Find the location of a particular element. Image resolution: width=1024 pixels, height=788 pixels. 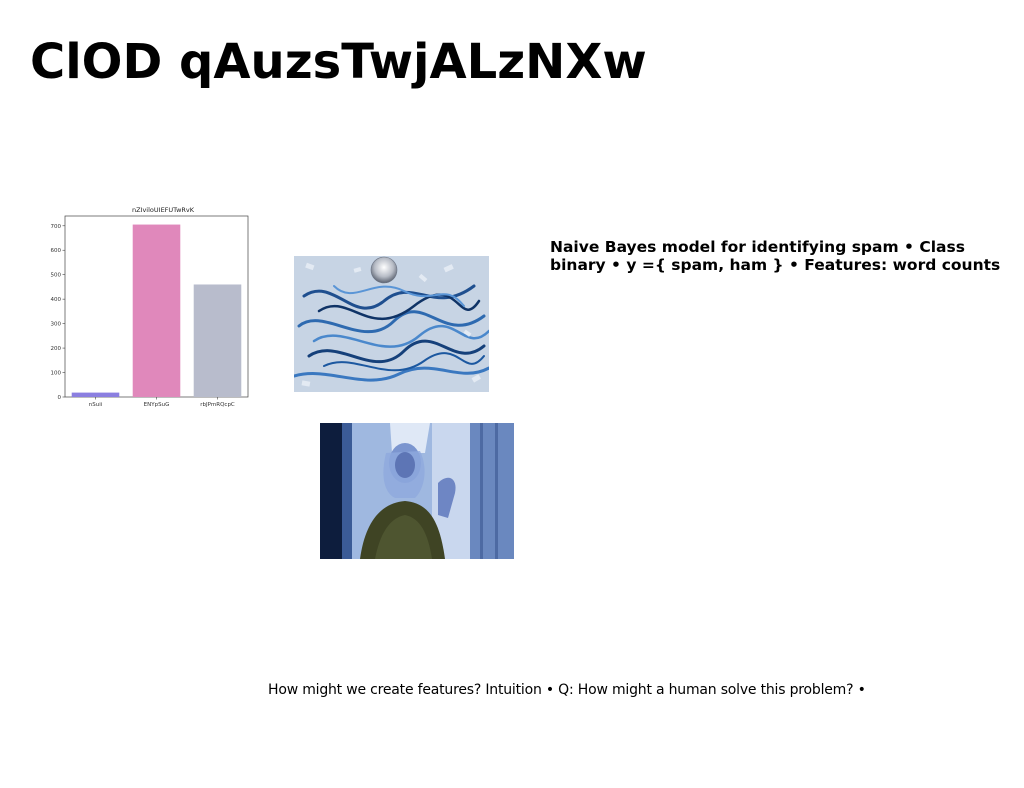

chart-title: nZIviloUIEFUTwRvK is located at coordinates (163, 210).